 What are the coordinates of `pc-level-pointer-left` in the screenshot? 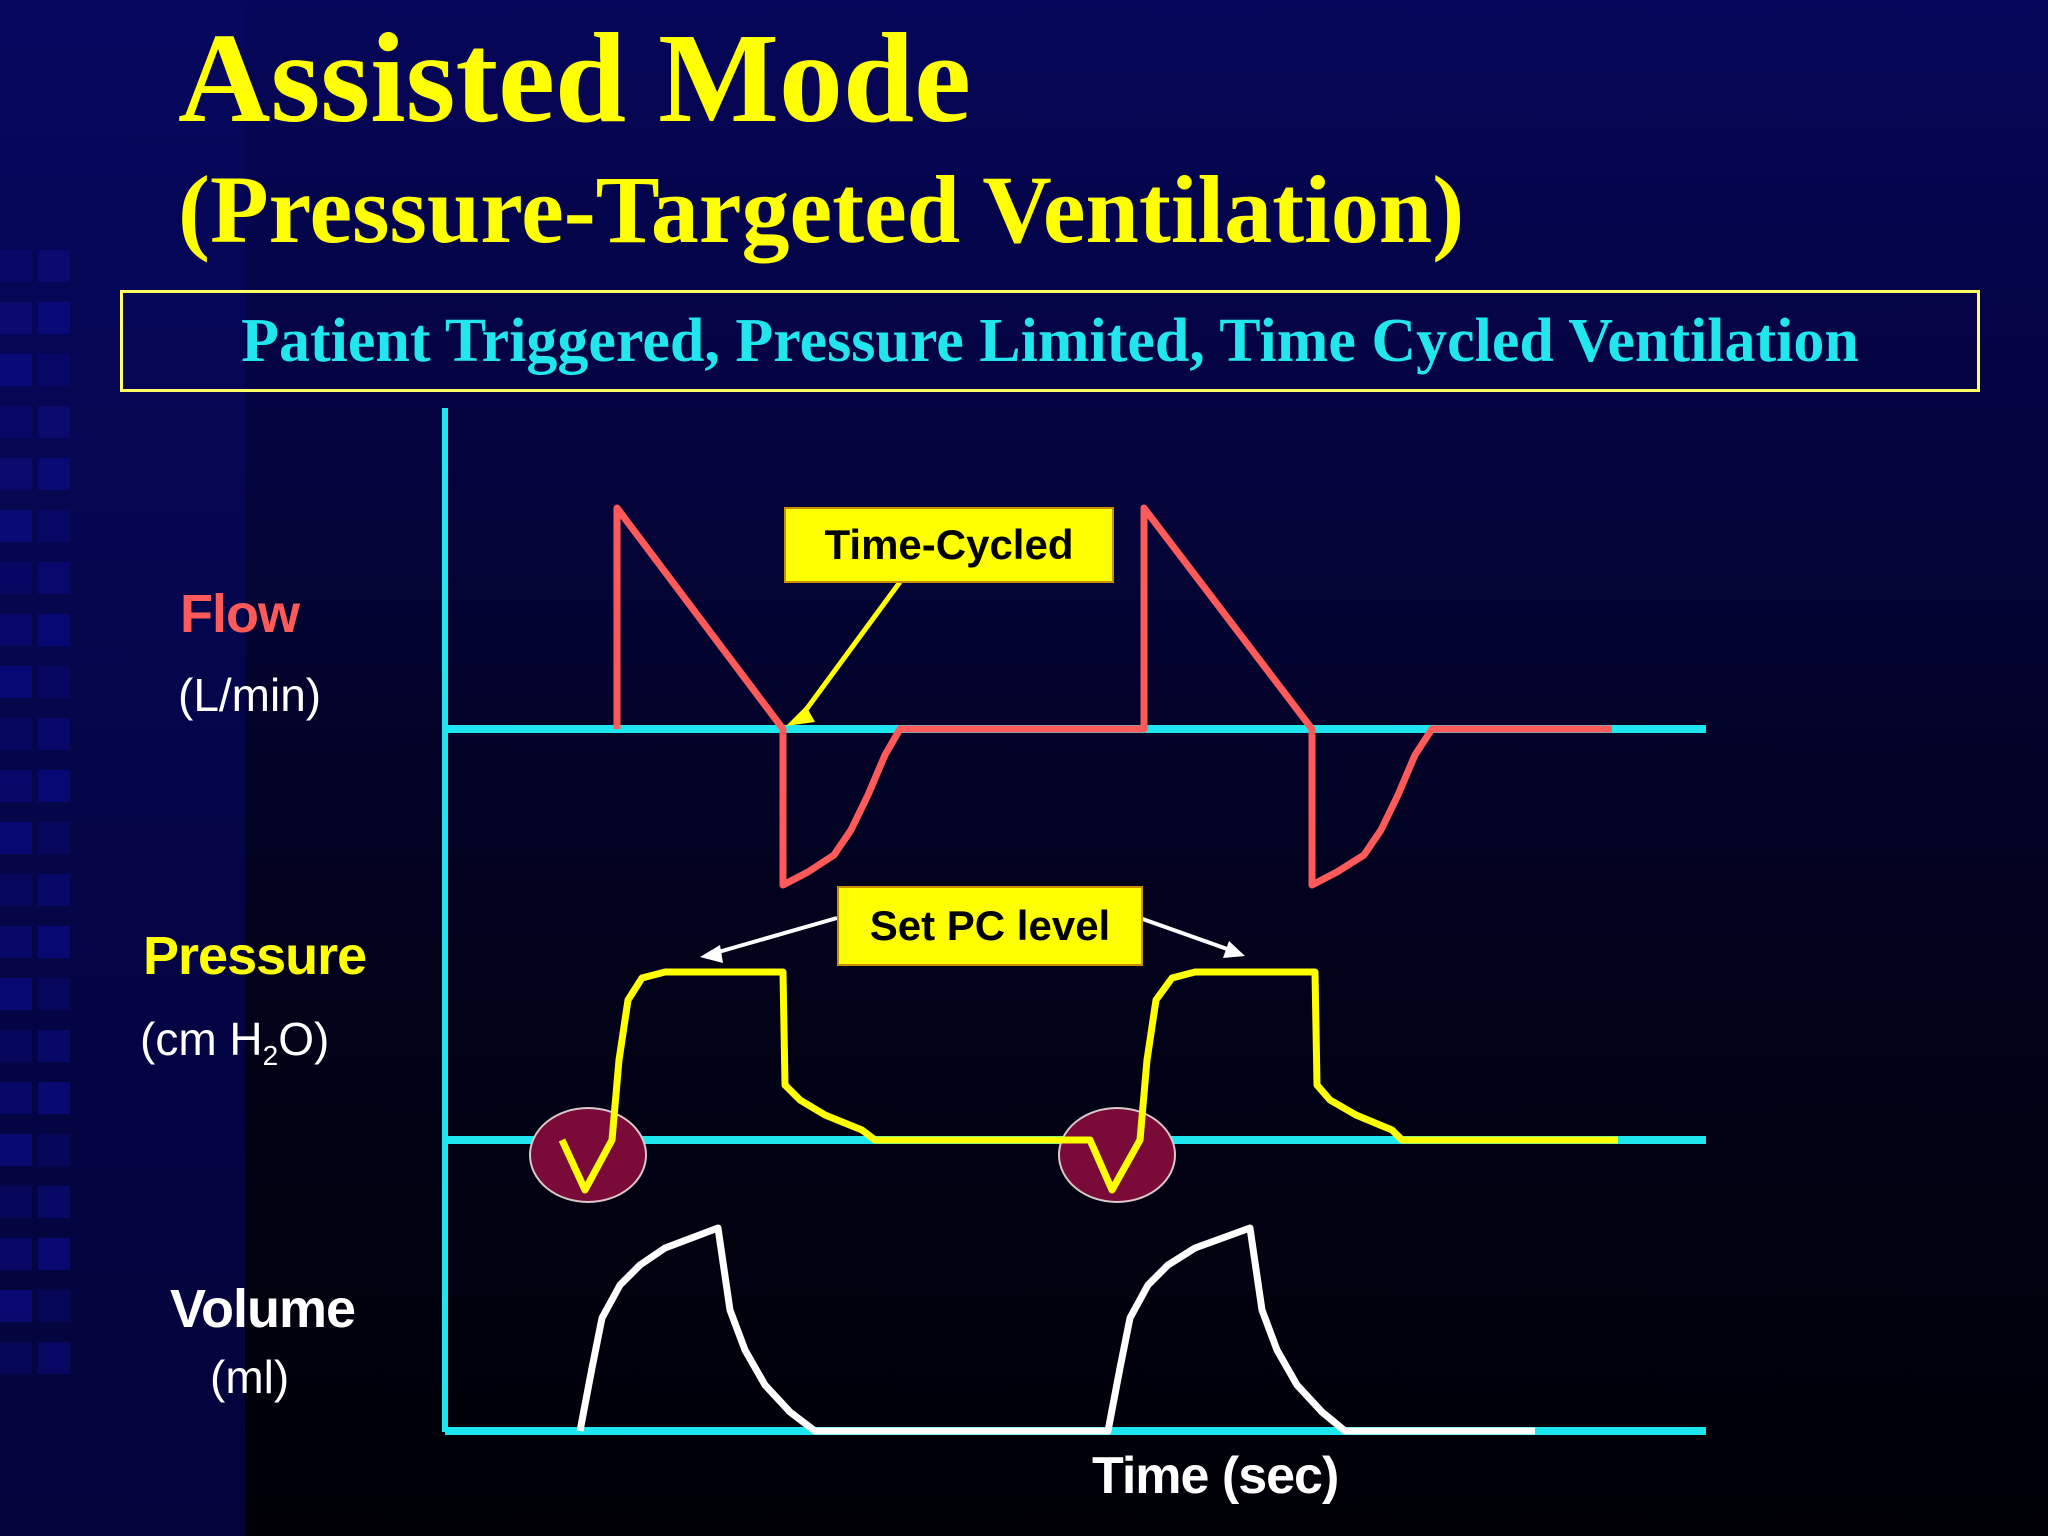 It's located at (776, 935).